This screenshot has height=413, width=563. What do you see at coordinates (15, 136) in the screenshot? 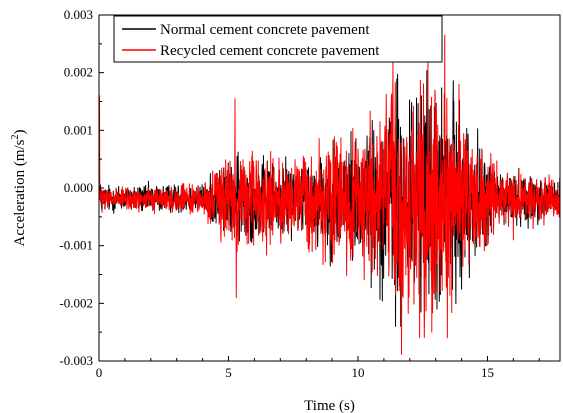
I see `y-axis-title-superscript: 2` at bounding box center [15, 136].